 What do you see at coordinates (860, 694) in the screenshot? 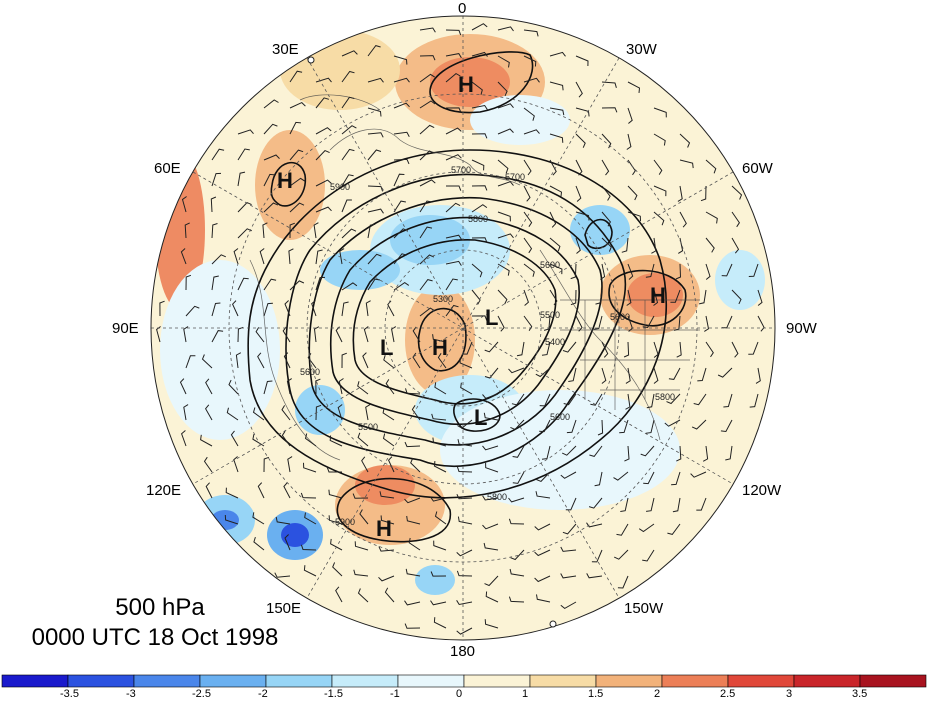
I see `colorbar-tick-label: 3.5` at bounding box center [860, 694].